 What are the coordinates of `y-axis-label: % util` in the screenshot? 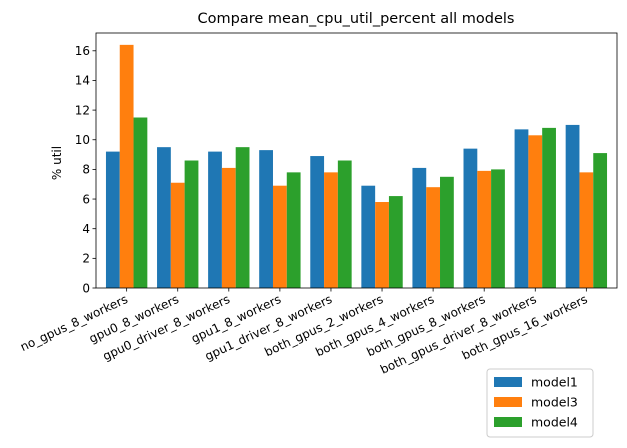 It's located at (57, 163).